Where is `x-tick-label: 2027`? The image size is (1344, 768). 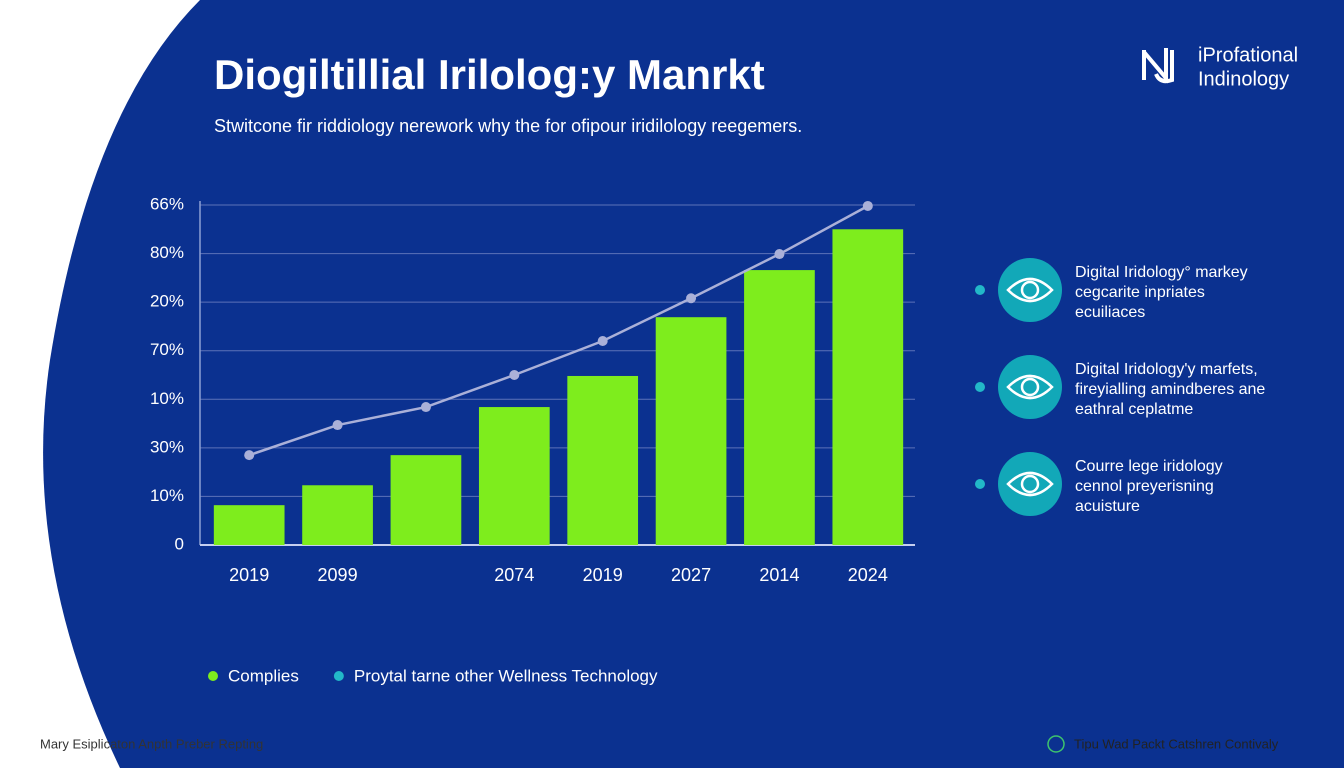
x-tick-label: 2027 is located at coordinates (691, 575).